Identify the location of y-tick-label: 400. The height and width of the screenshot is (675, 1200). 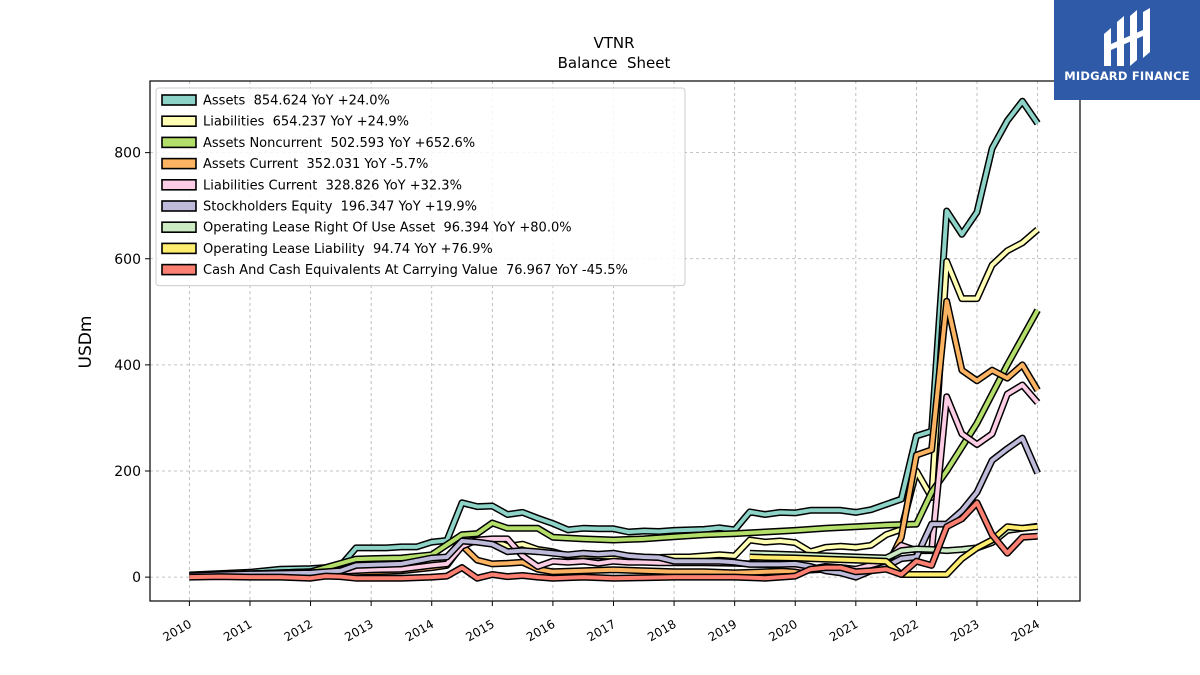
(127, 366).